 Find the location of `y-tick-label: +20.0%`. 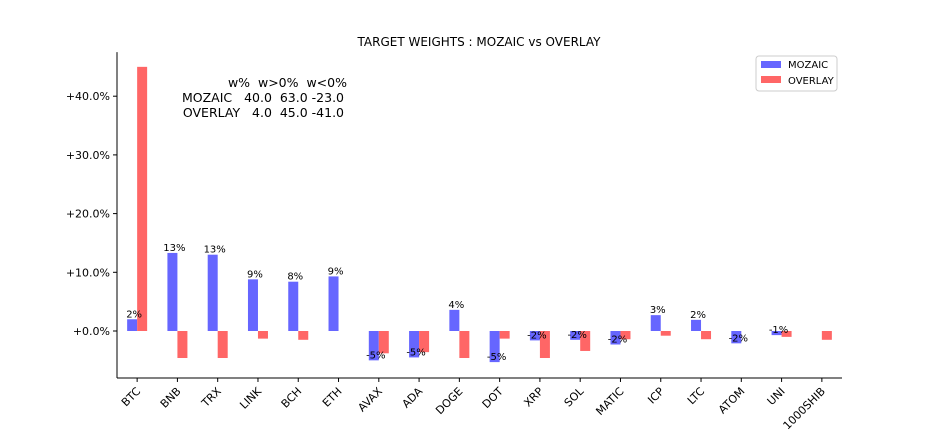

y-tick-label: +20.0% is located at coordinates (88, 214).